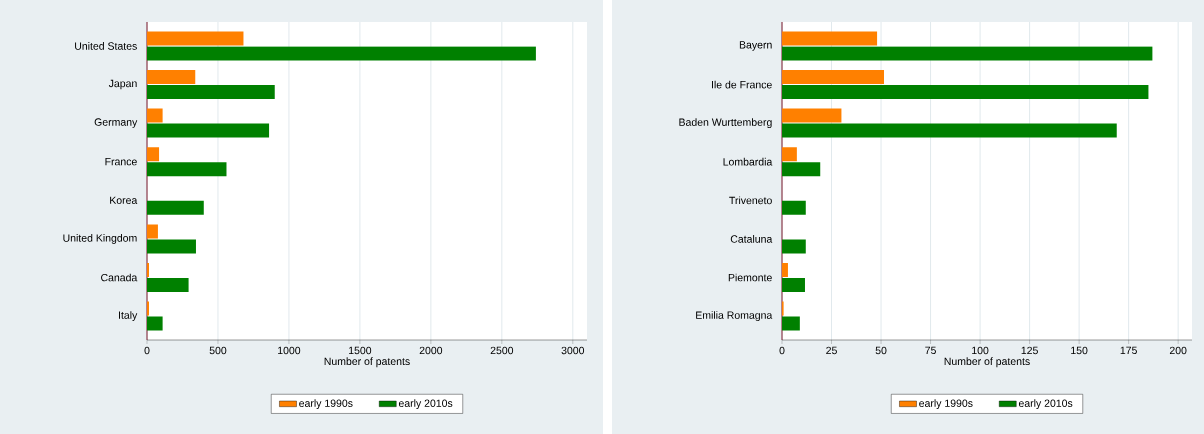 Image resolution: width=1204 pixels, height=434 pixels. Describe the element at coordinates (1079, 350) in the screenshot. I see `x-tick-label: 150` at that location.